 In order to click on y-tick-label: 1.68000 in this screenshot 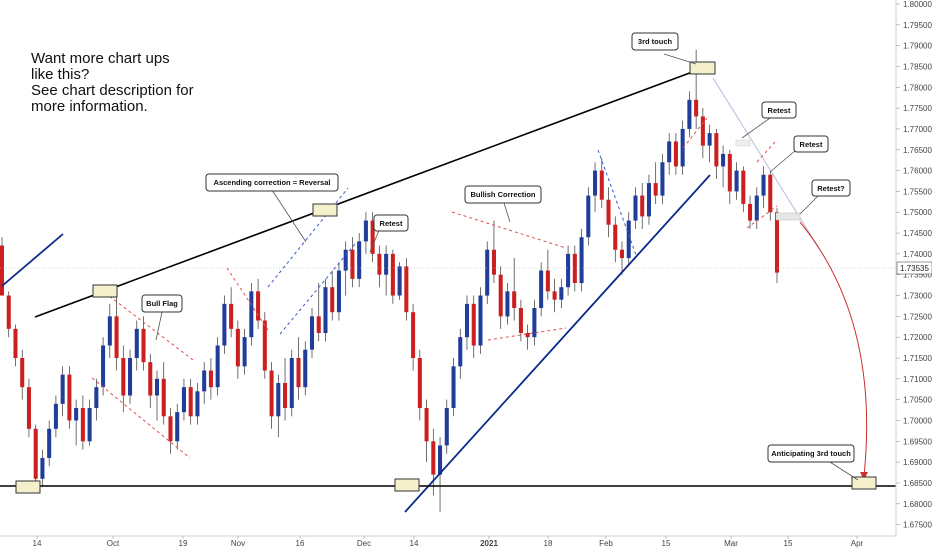, I will do `click(917, 504)`.